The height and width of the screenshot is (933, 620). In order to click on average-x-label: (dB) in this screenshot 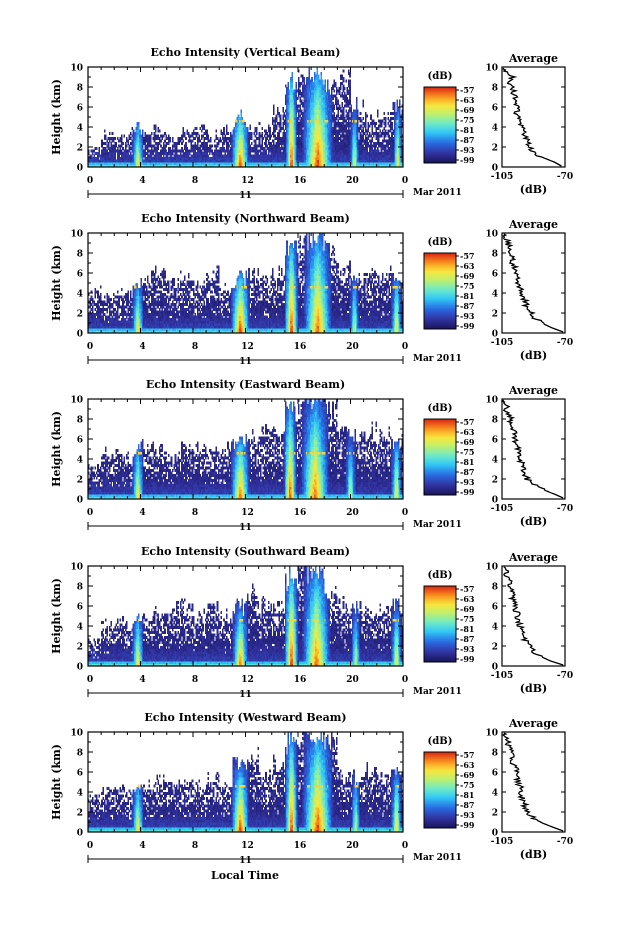, I will do `click(533, 189)`.